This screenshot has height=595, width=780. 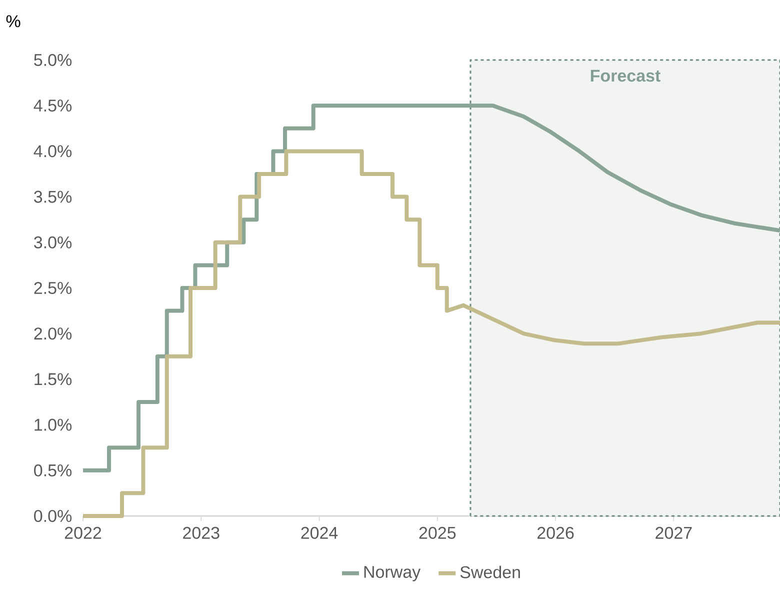 What do you see at coordinates (490, 572) in the screenshot?
I see `legend-label: Sweden` at bounding box center [490, 572].